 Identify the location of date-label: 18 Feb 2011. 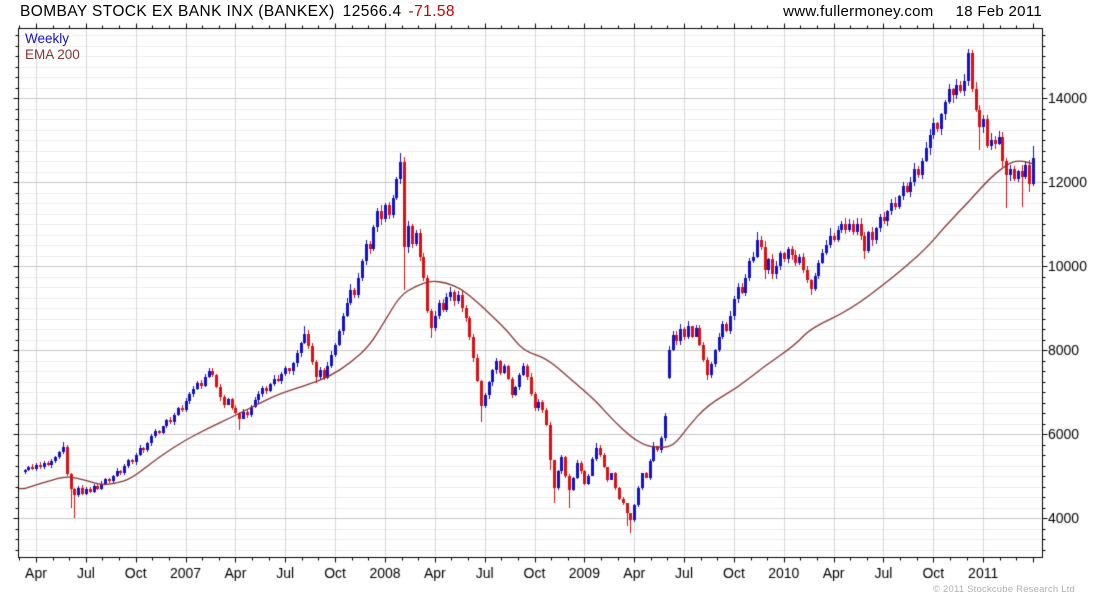
(998, 11).